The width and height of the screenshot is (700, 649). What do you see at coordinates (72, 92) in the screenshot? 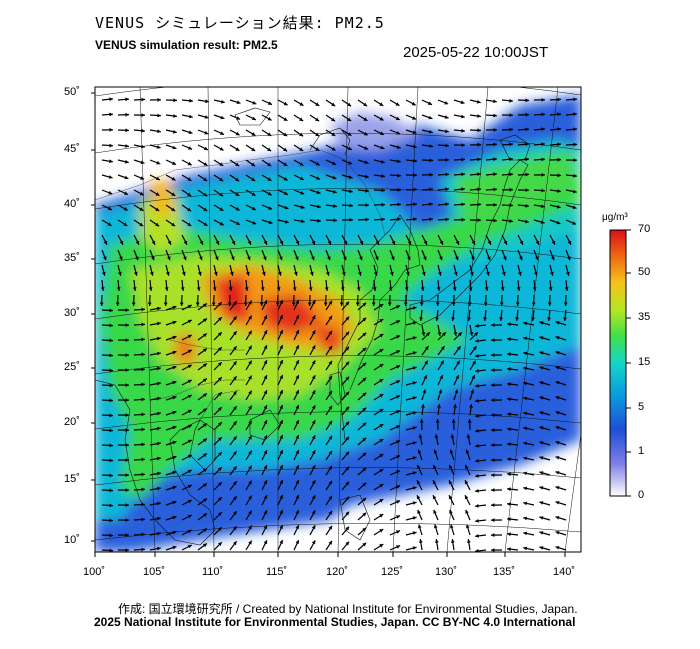
I see `lat-label: 50˚` at bounding box center [72, 92].